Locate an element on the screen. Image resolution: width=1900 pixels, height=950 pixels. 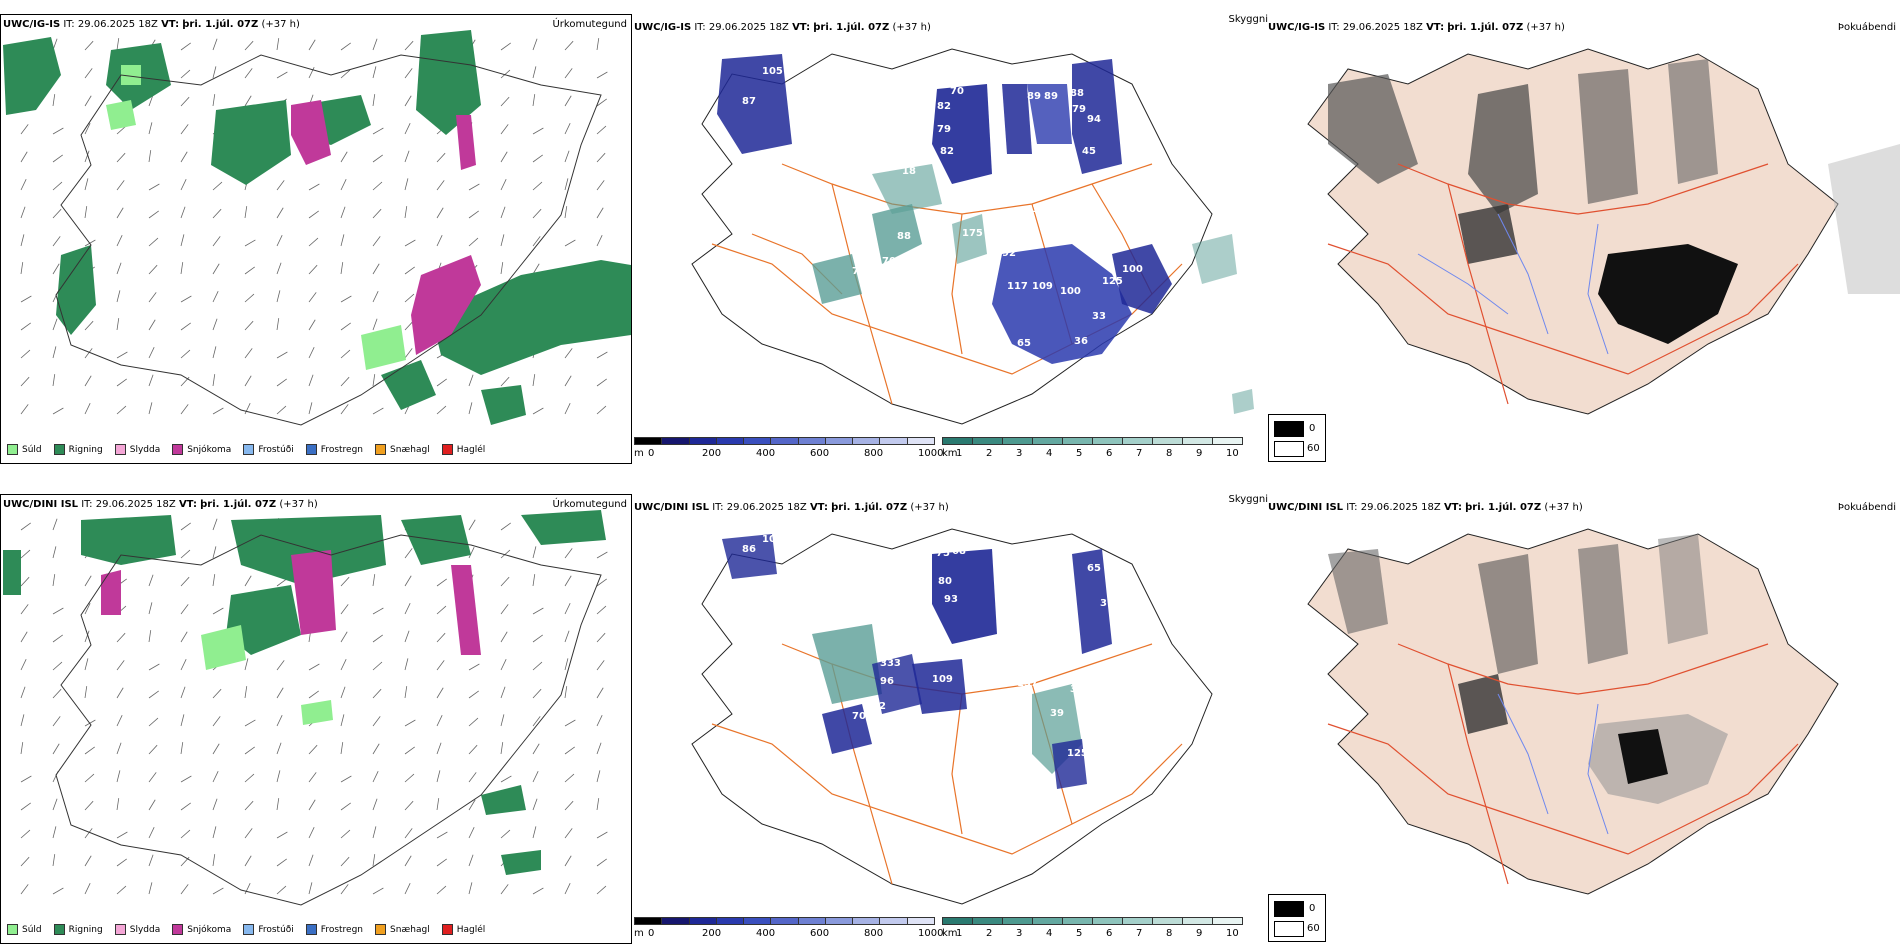
vt-label: VT: is located at coordinates (1452, 507).